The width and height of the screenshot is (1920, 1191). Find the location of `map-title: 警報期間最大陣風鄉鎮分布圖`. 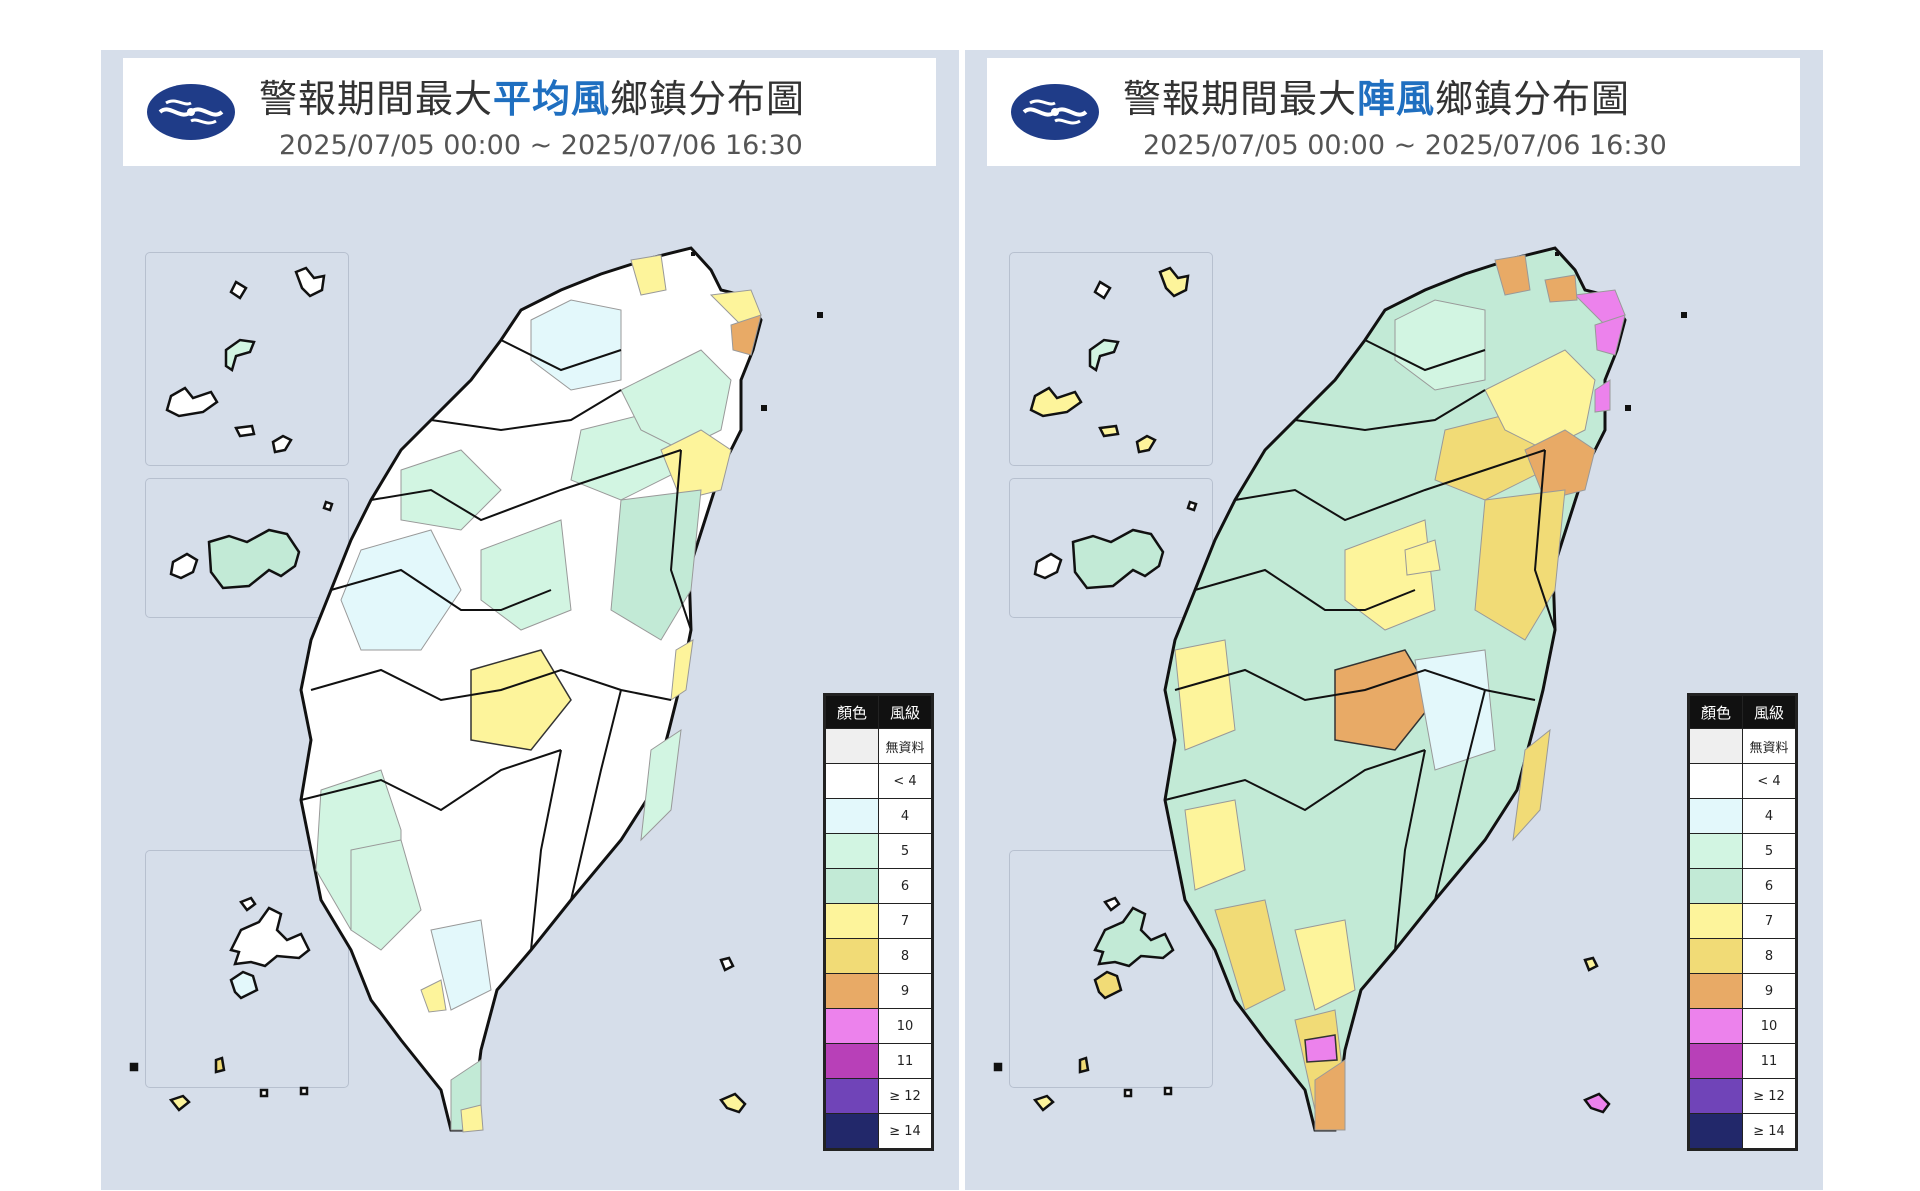

map-title: 警報期間最大陣風鄉鎮分布圖 is located at coordinates (1377, 99).